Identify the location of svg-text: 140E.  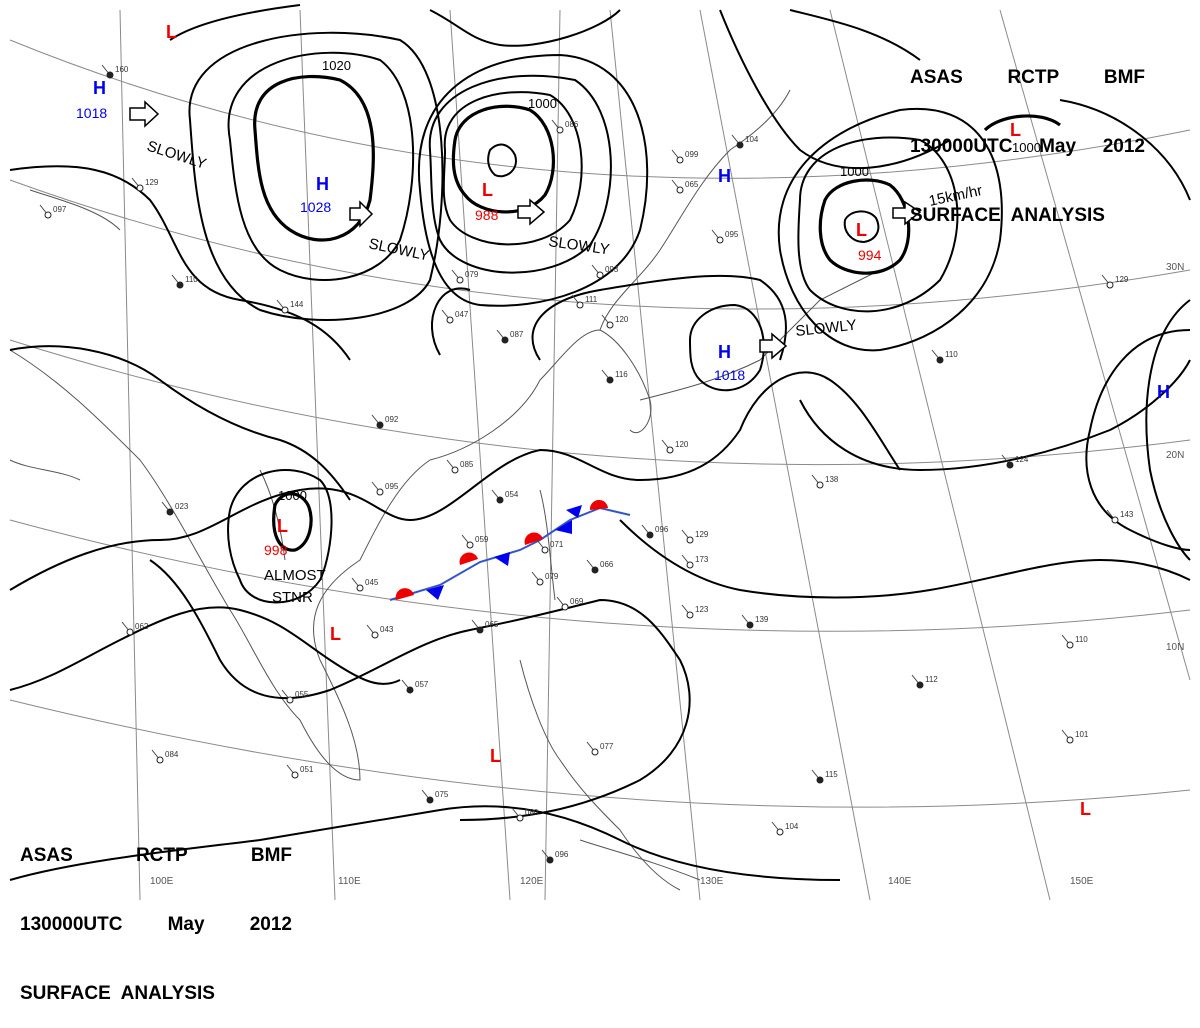
(900, 881).